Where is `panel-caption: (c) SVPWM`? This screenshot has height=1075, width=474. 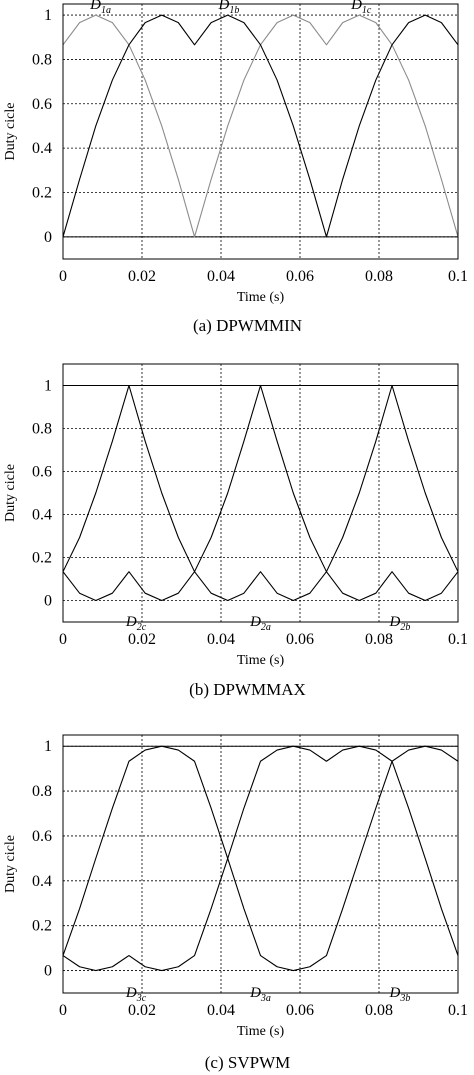
panel-caption: (c) SVPWM is located at coordinates (247, 1062).